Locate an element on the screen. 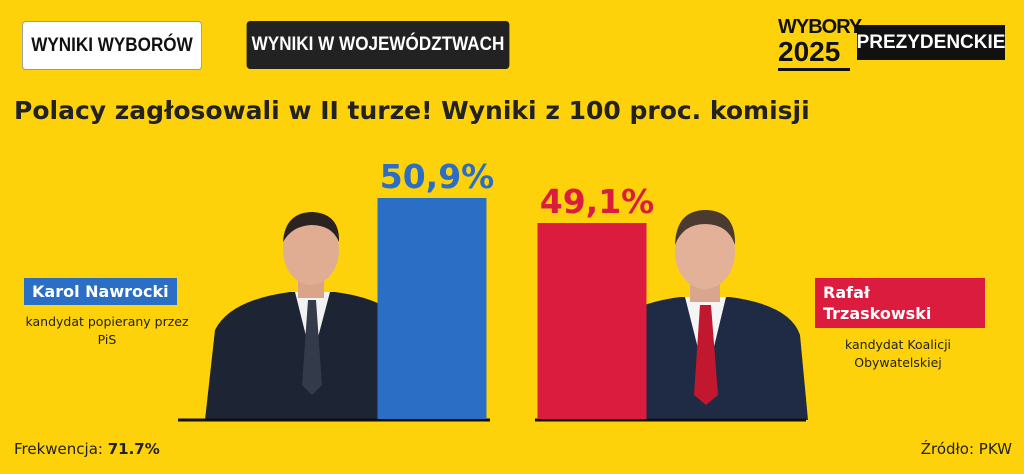  source: Źródło: PKW is located at coordinates (966, 449).